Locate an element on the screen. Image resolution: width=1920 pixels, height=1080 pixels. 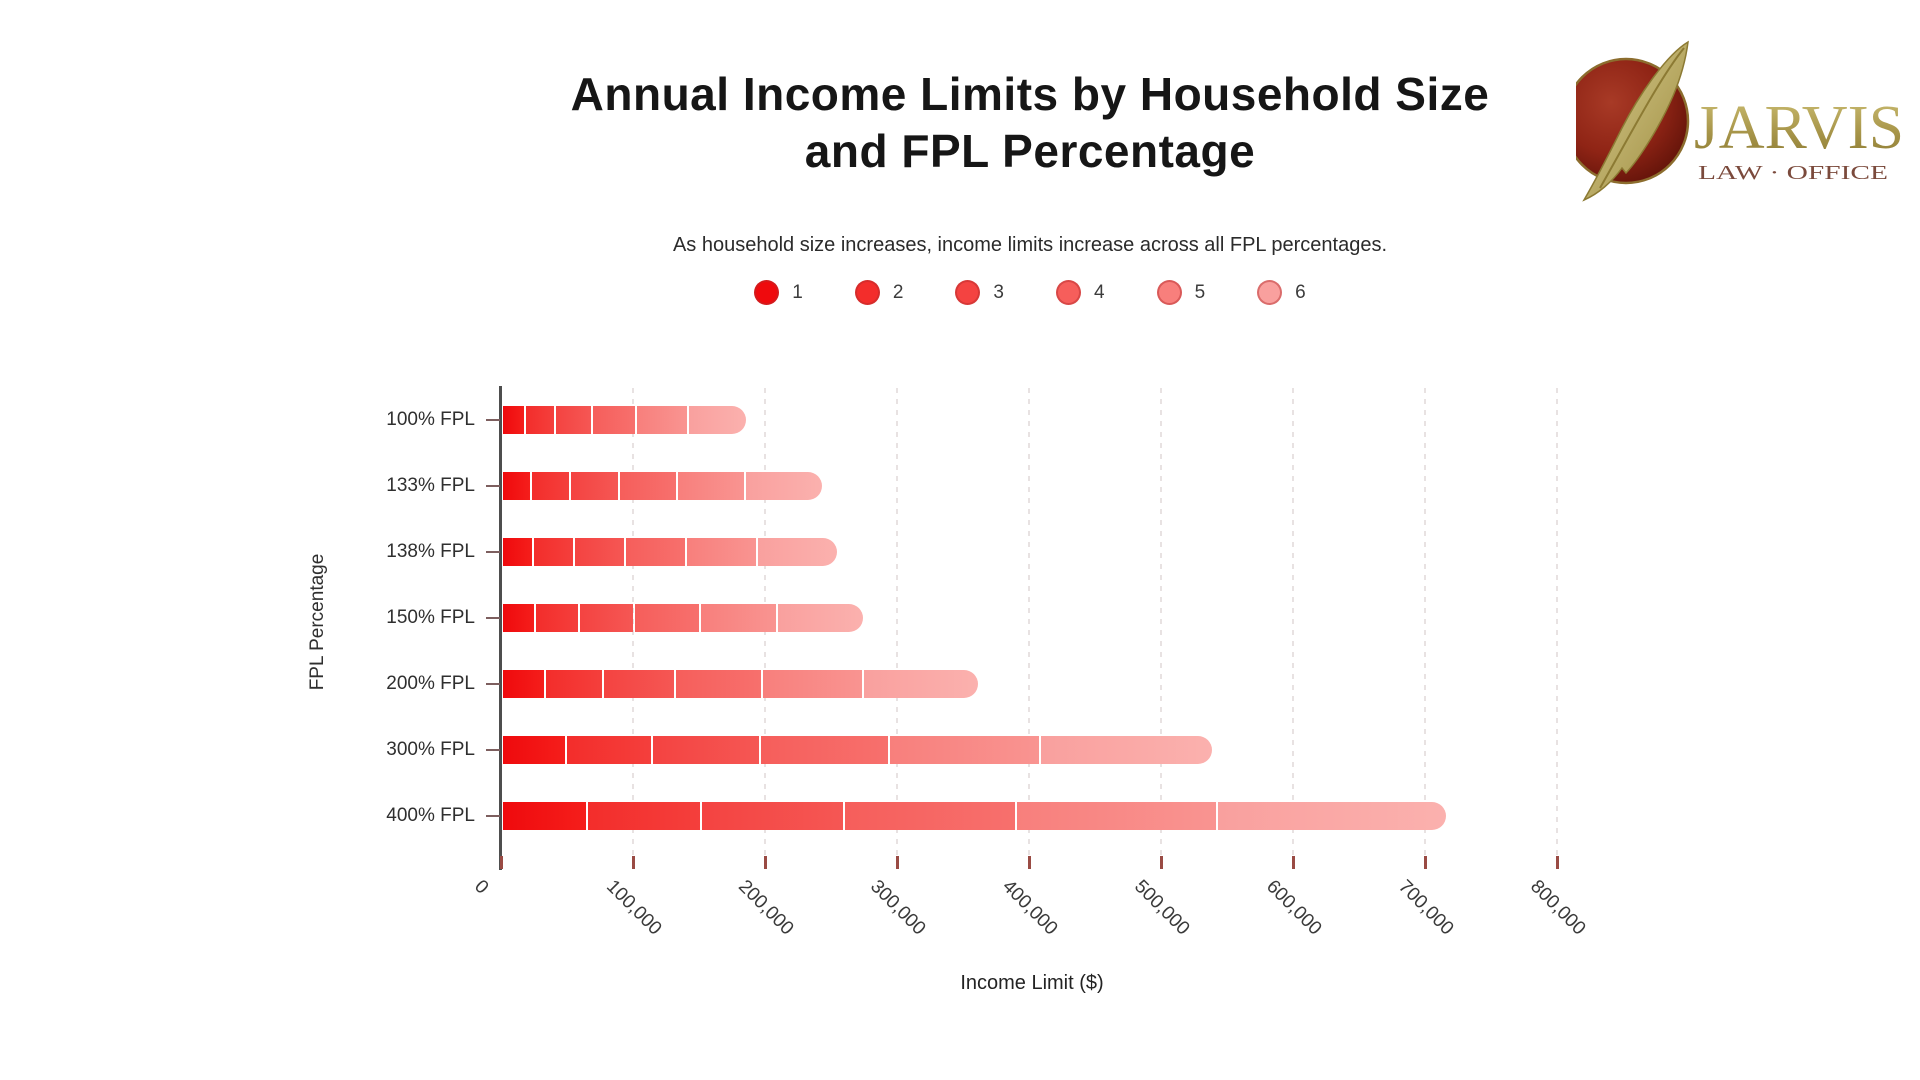
legend-label: 6 is located at coordinates (1300, 292).